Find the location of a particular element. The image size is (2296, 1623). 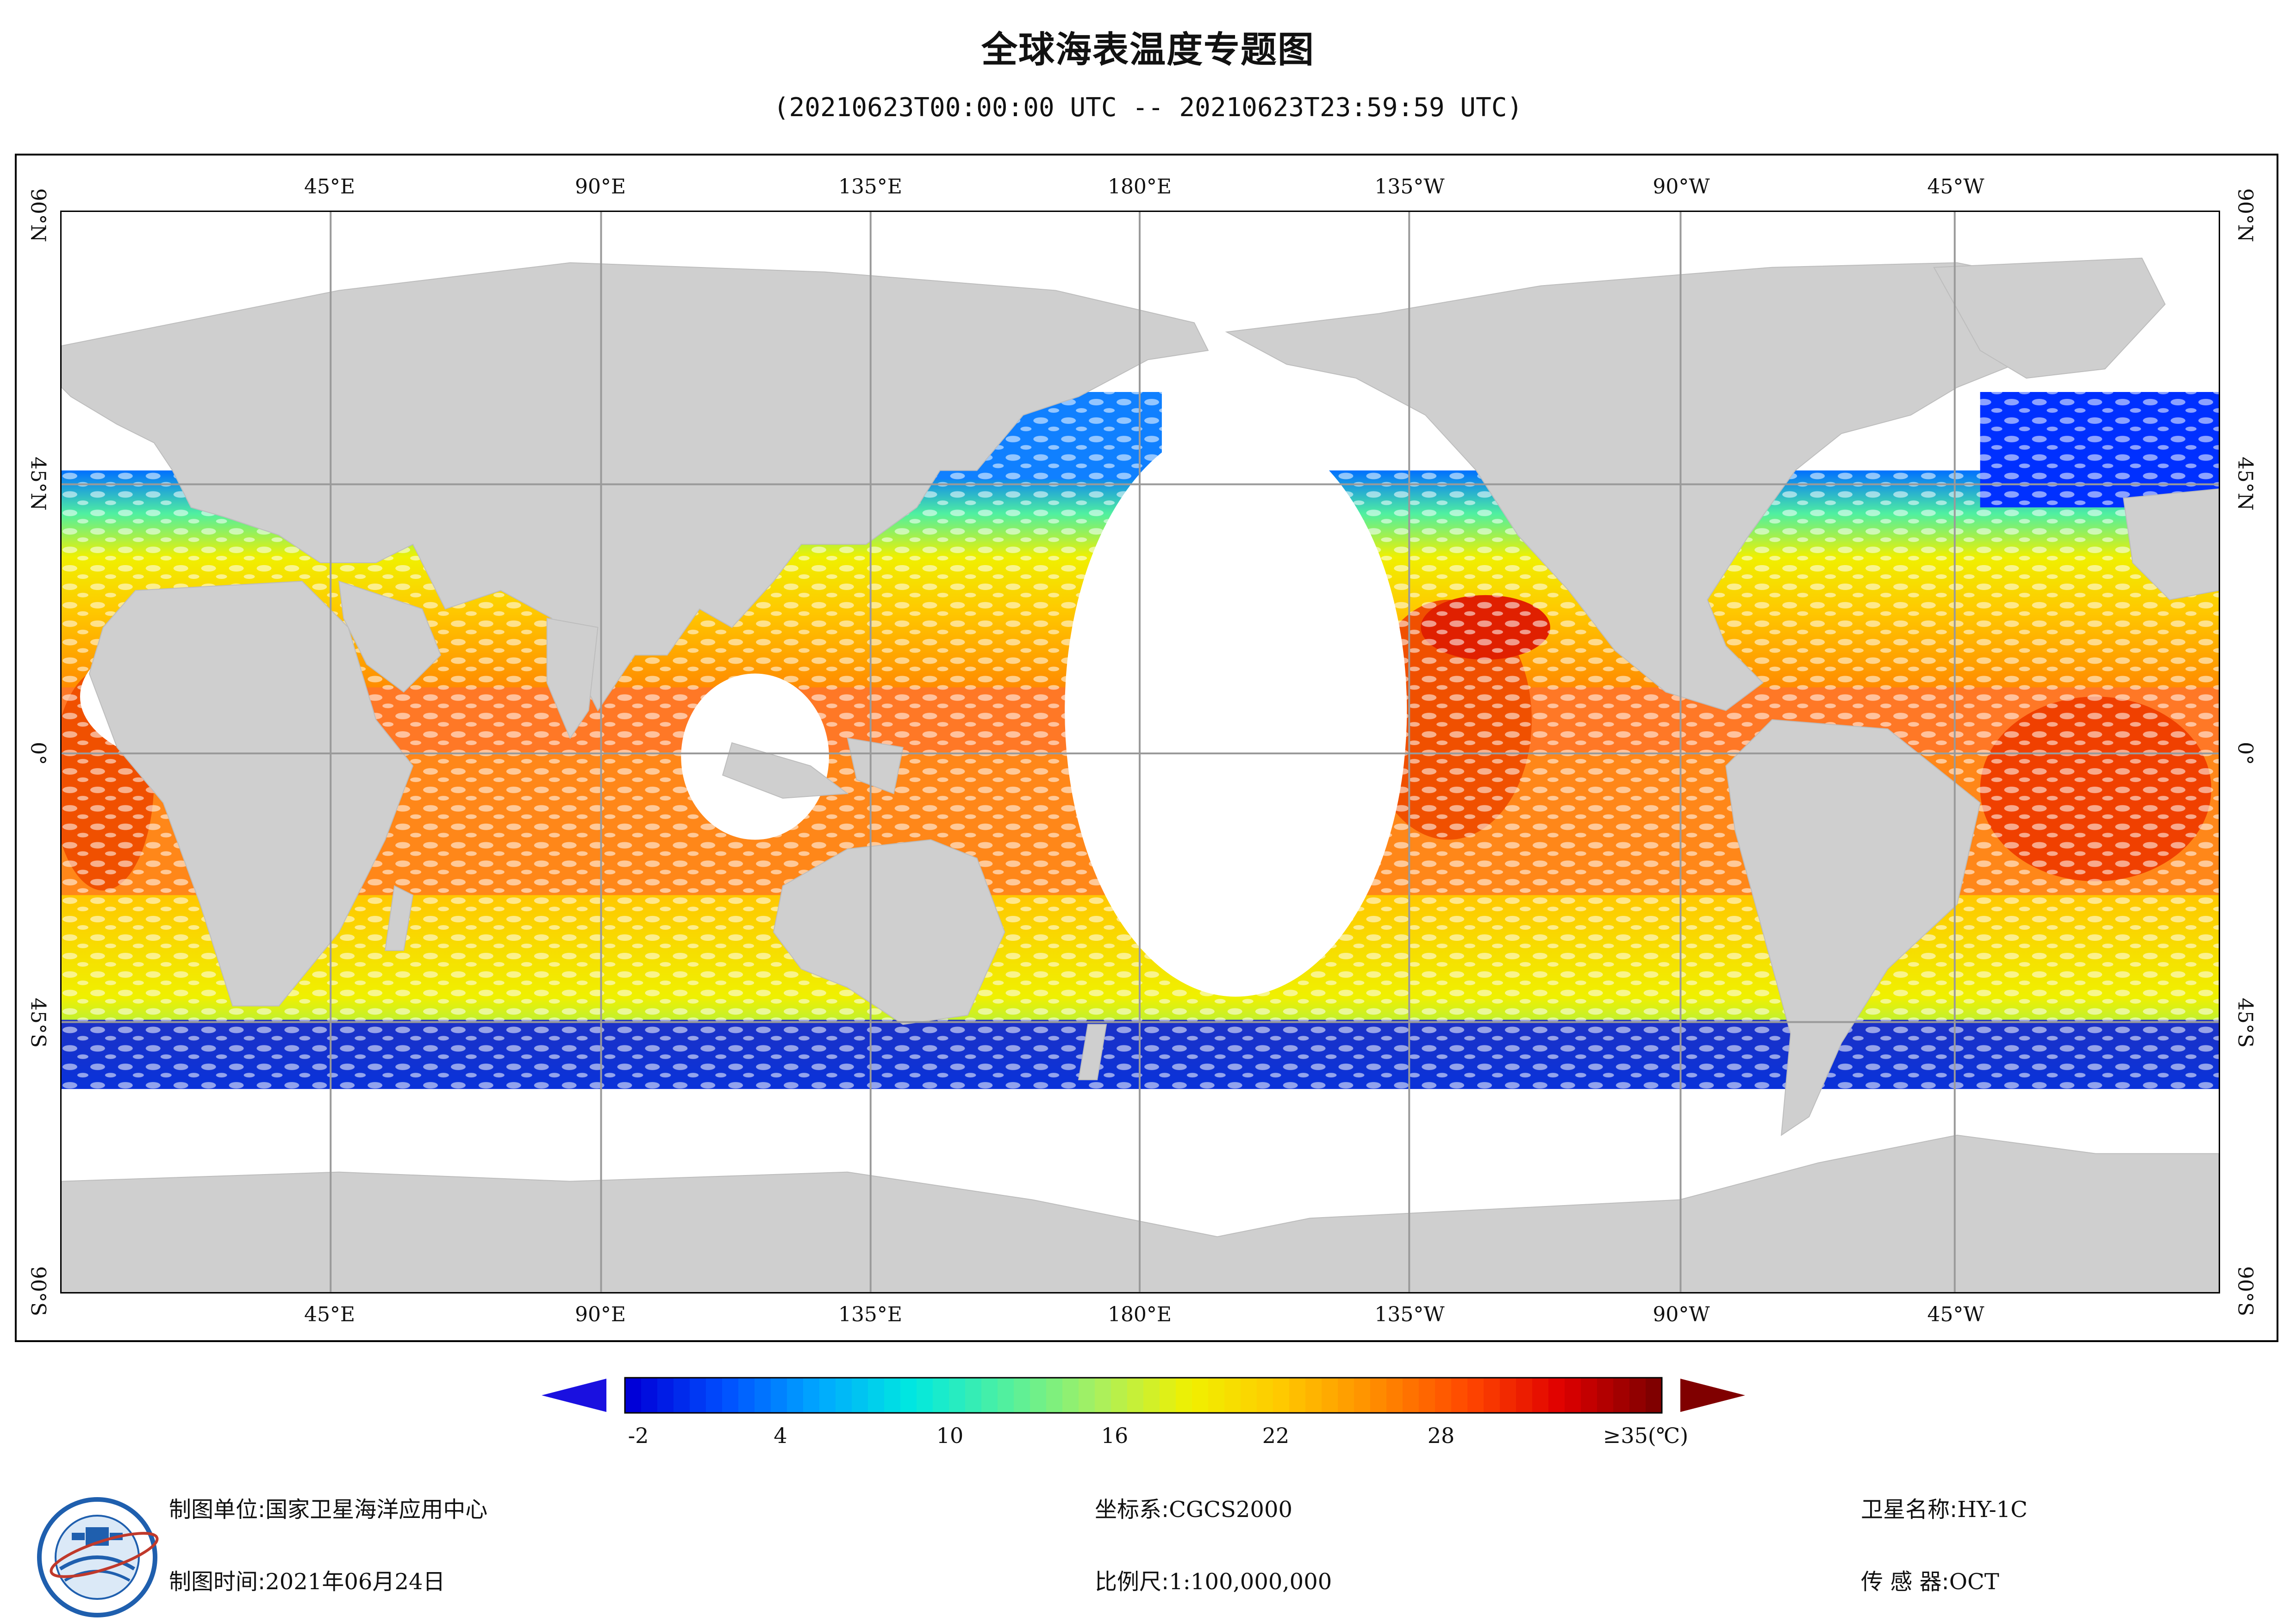

land-india is located at coordinates (572, 678).